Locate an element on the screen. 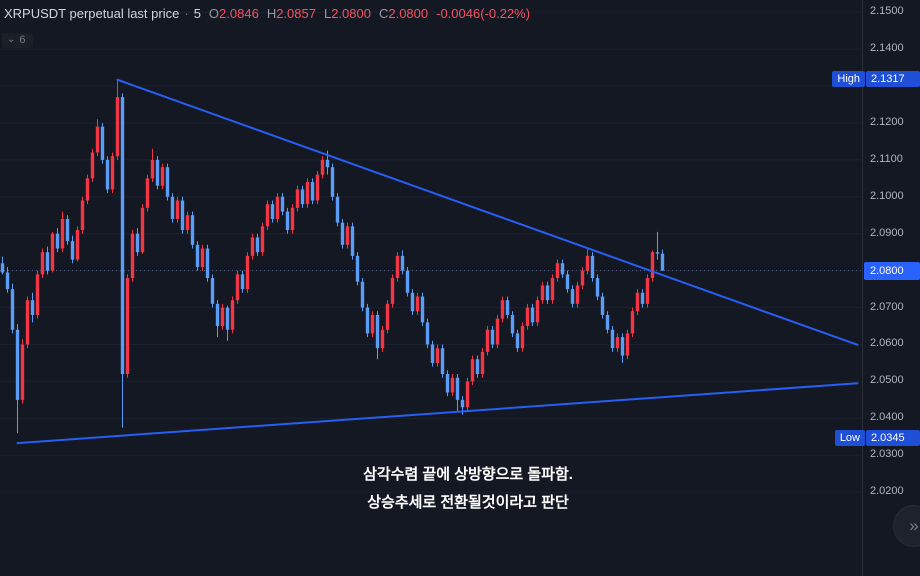 This screenshot has height=576, width=920. price-axis-label: 2.0300 is located at coordinates (887, 454).